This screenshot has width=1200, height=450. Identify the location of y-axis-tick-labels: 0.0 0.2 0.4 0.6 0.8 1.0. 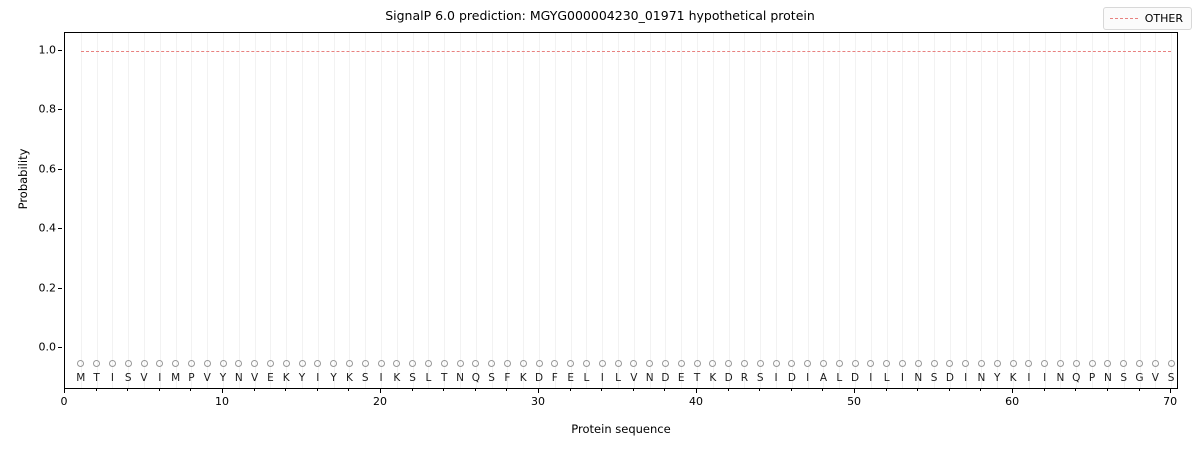
(28, 210).